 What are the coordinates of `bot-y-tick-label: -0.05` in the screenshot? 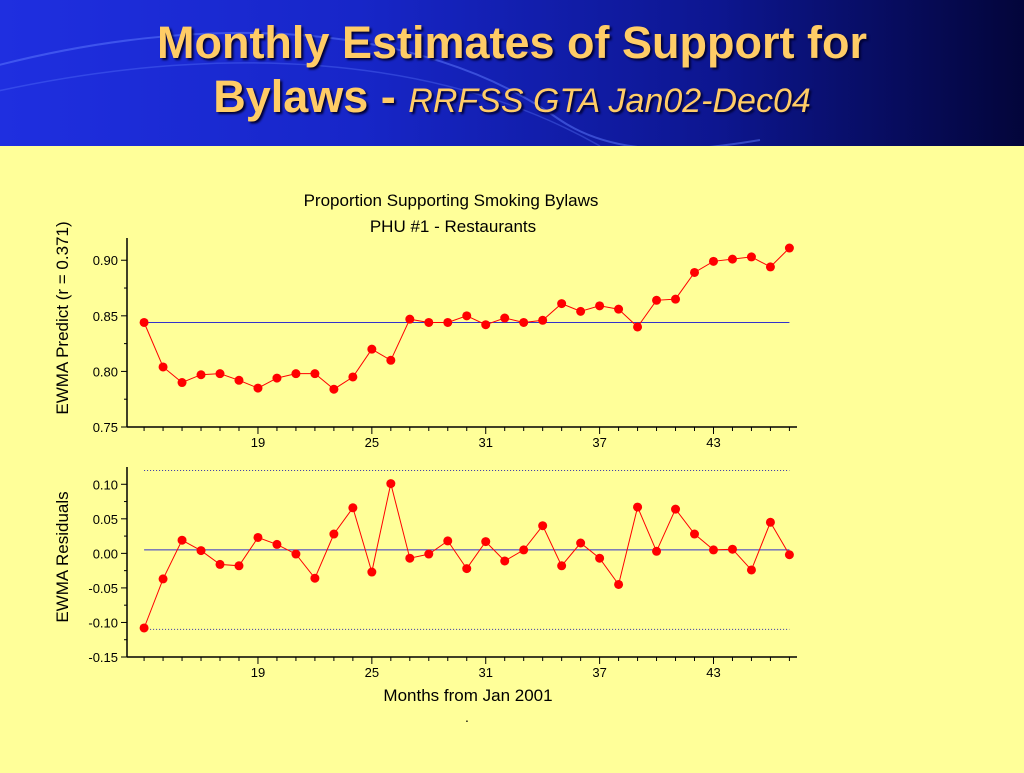 It's located at (103, 588).